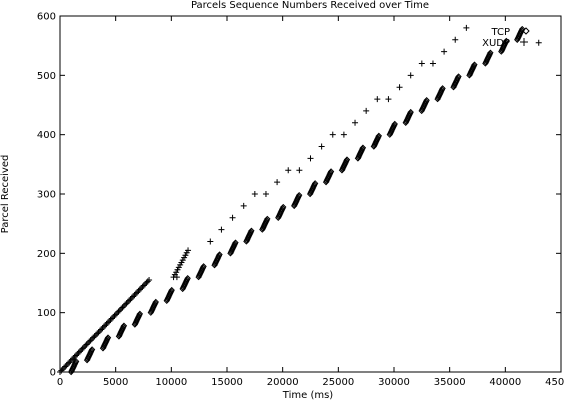 This screenshot has width=564, height=401. Describe the element at coordinates (53, 373) in the screenshot. I see `y-tick-label: 0` at that location.